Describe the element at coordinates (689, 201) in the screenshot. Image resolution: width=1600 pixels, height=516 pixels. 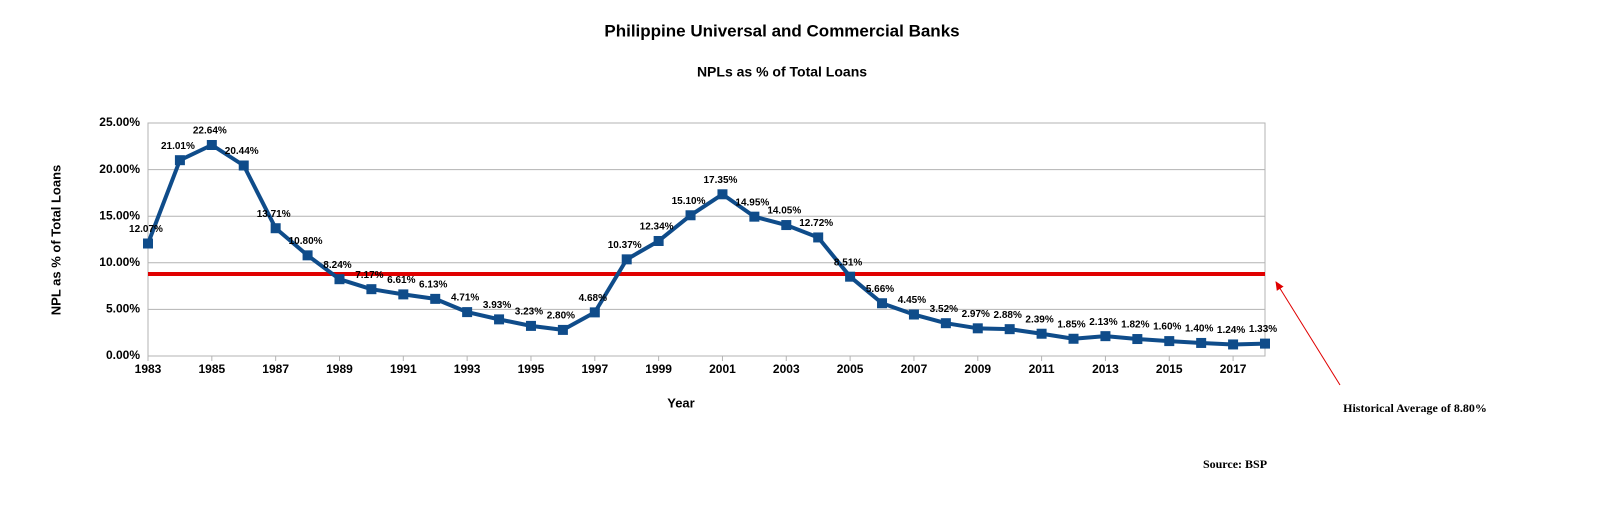
I see `data-label: 15.10%` at that location.